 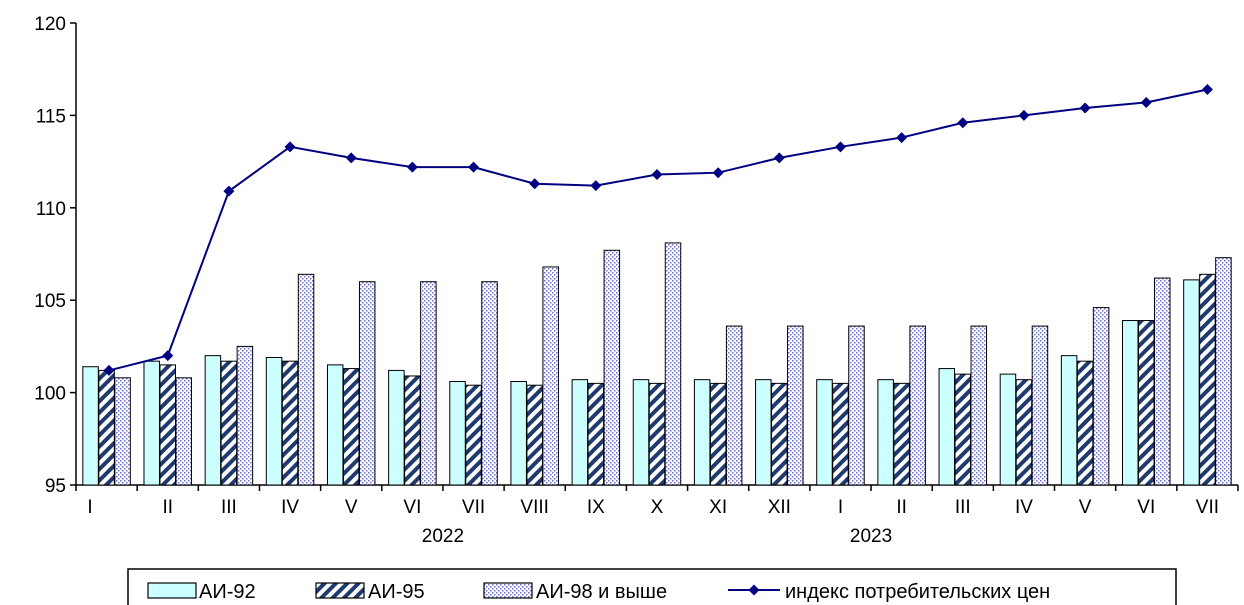 What do you see at coordinates (754, 590) in the screenshot?
I see `legend-marker` at bounding box center [754, 590].